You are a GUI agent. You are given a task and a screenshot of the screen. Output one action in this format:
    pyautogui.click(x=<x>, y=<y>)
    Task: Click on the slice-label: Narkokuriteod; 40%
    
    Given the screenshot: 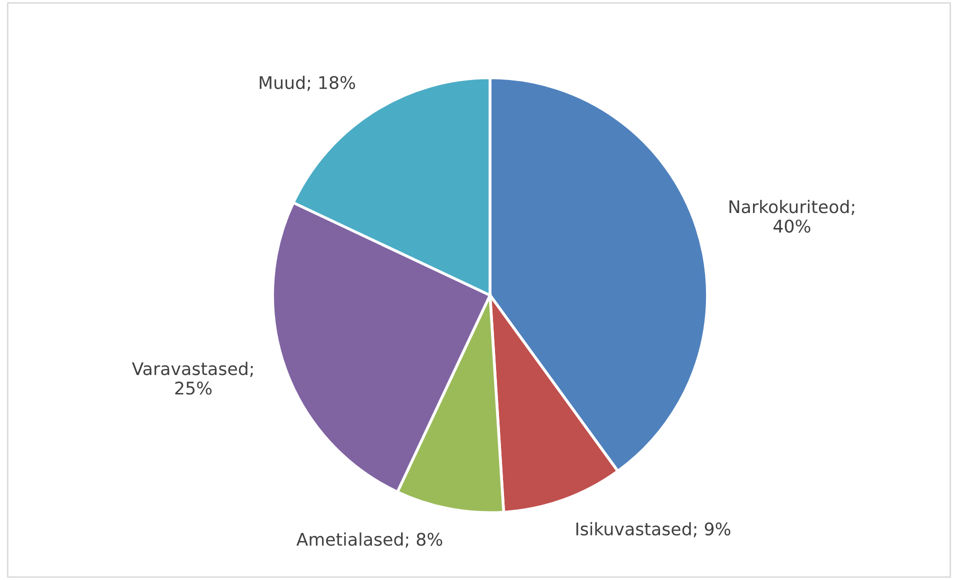 What is the action you would take?
    pyautogui.click(x=792, y=216)
    